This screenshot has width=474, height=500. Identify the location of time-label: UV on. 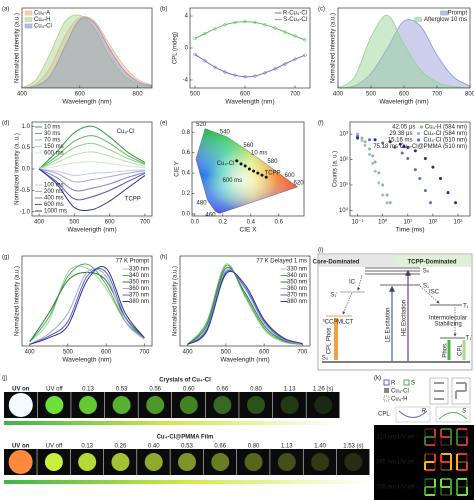
(21, 390).